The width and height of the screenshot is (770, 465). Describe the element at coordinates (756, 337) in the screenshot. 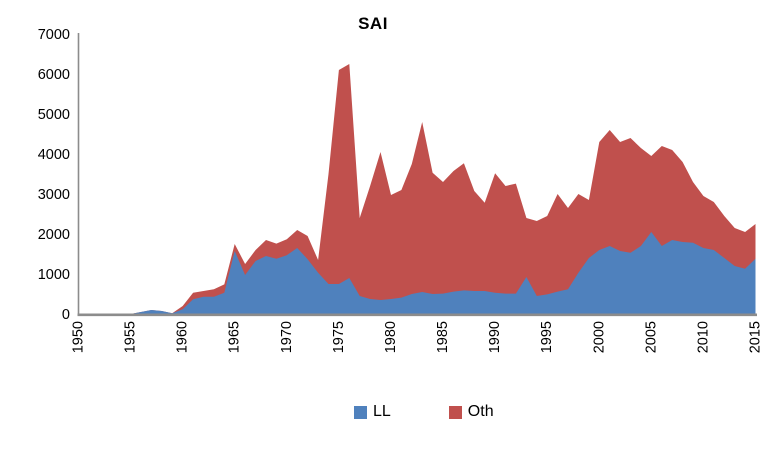

I see `x-tick-label: 2015` at that location.